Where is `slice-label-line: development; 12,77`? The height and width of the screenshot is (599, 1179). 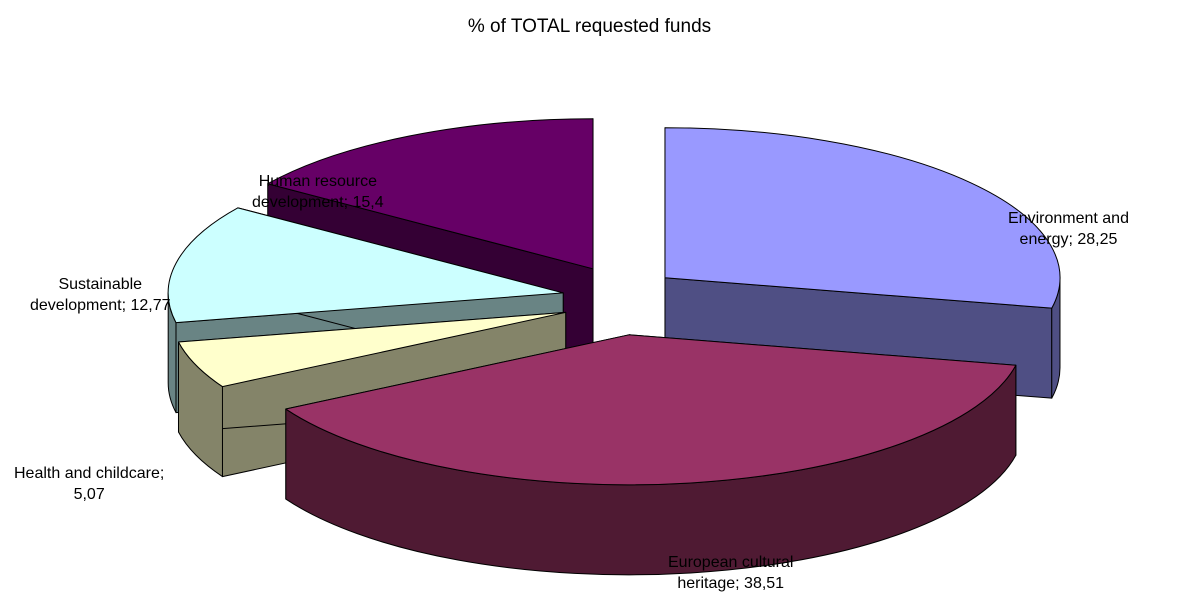
slice-label-line: development; 12,77 is located at coordinates (100, 305).